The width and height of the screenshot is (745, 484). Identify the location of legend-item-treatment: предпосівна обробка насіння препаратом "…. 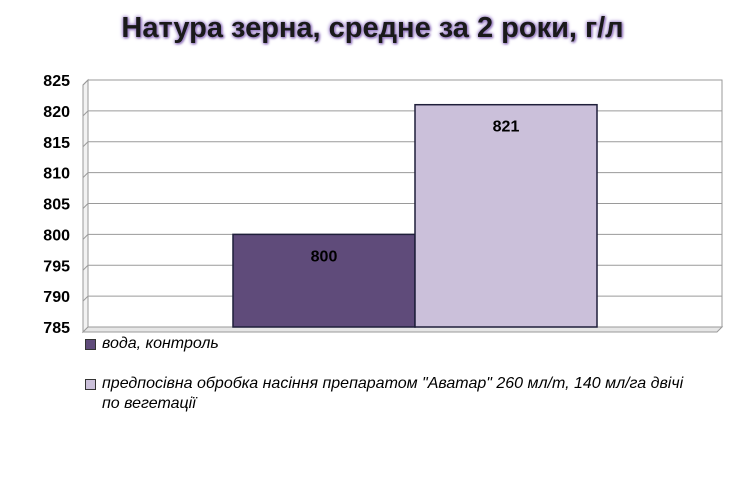
(394, 394).